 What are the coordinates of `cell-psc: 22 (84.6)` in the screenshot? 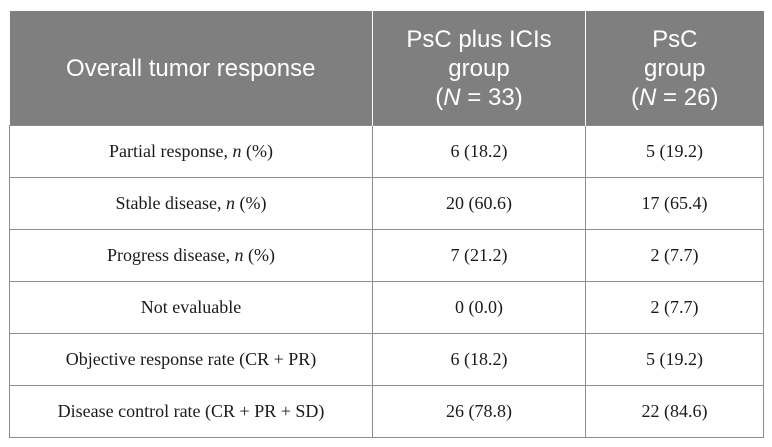 It's located at (674, 411).